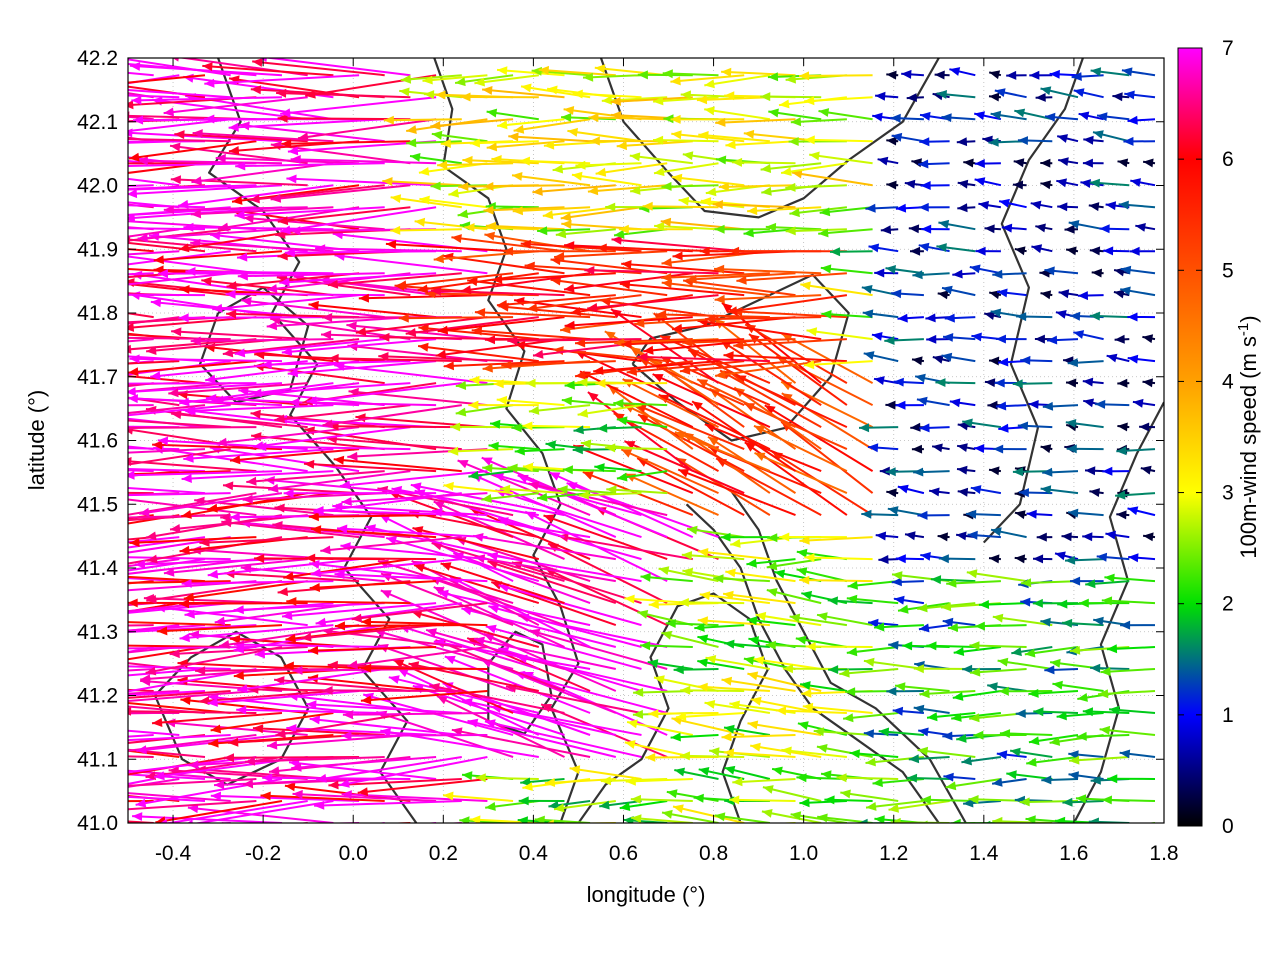 The height and width of the screenshot is (960, 1280). I want to click on y-tick-label: 41.8, so click(97, 313).